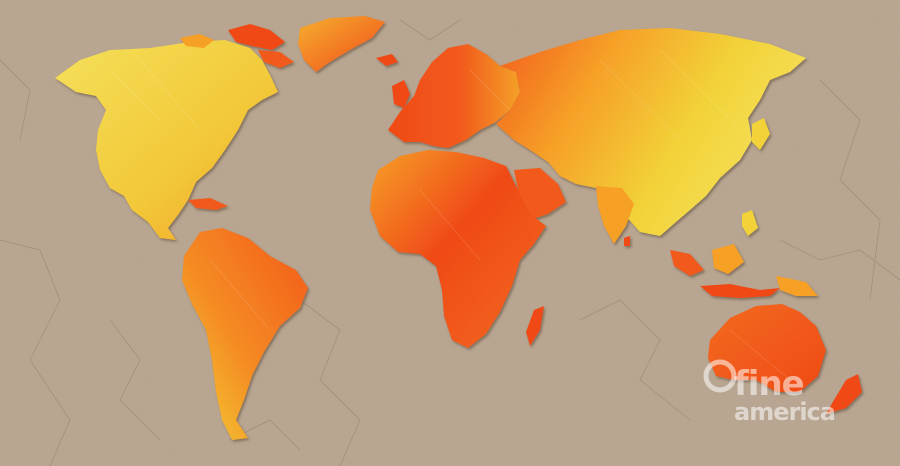 The height and width of the screenshot is (466, 900). What do you see at coordinates (256, 37) in the screenshot?
I see `arctic-islands` at bounding box center [256, 37].